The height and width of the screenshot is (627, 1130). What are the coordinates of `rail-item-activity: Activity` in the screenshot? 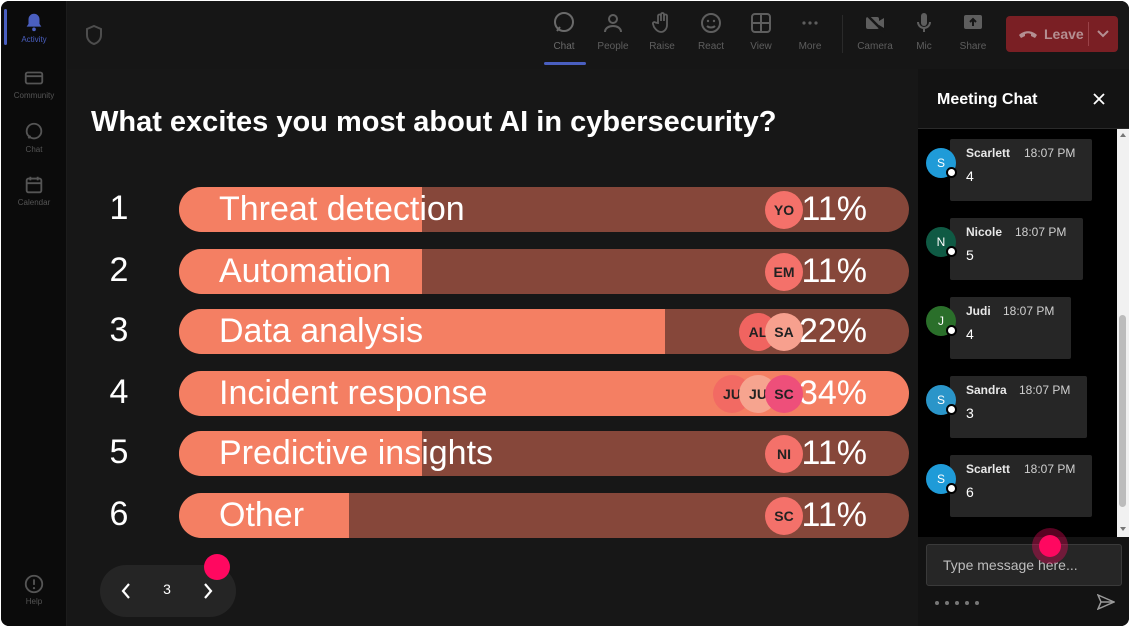 It's located at (34, 27).